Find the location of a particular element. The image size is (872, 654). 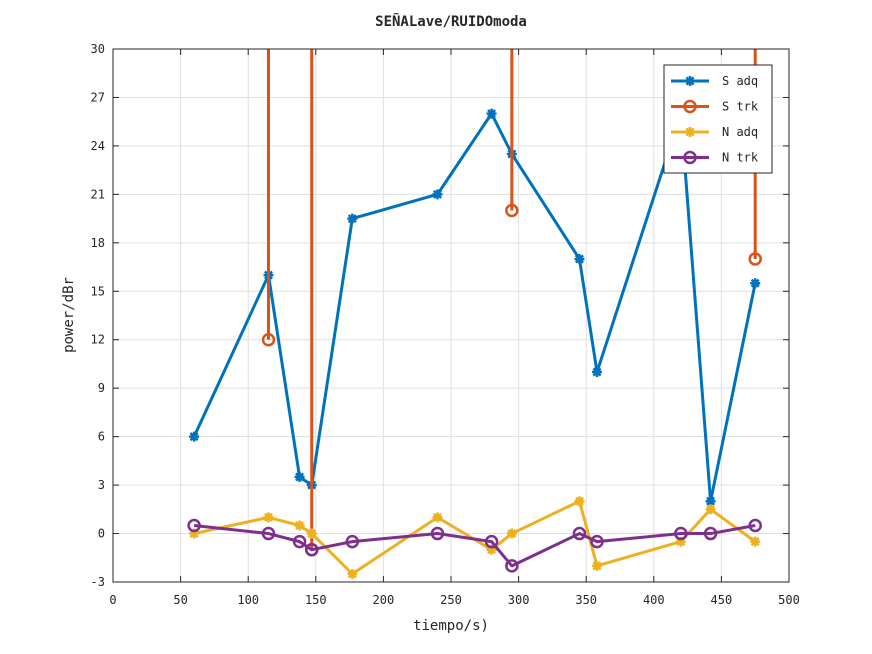

x-tick-label: 50 is located at coordinates (180, 600).